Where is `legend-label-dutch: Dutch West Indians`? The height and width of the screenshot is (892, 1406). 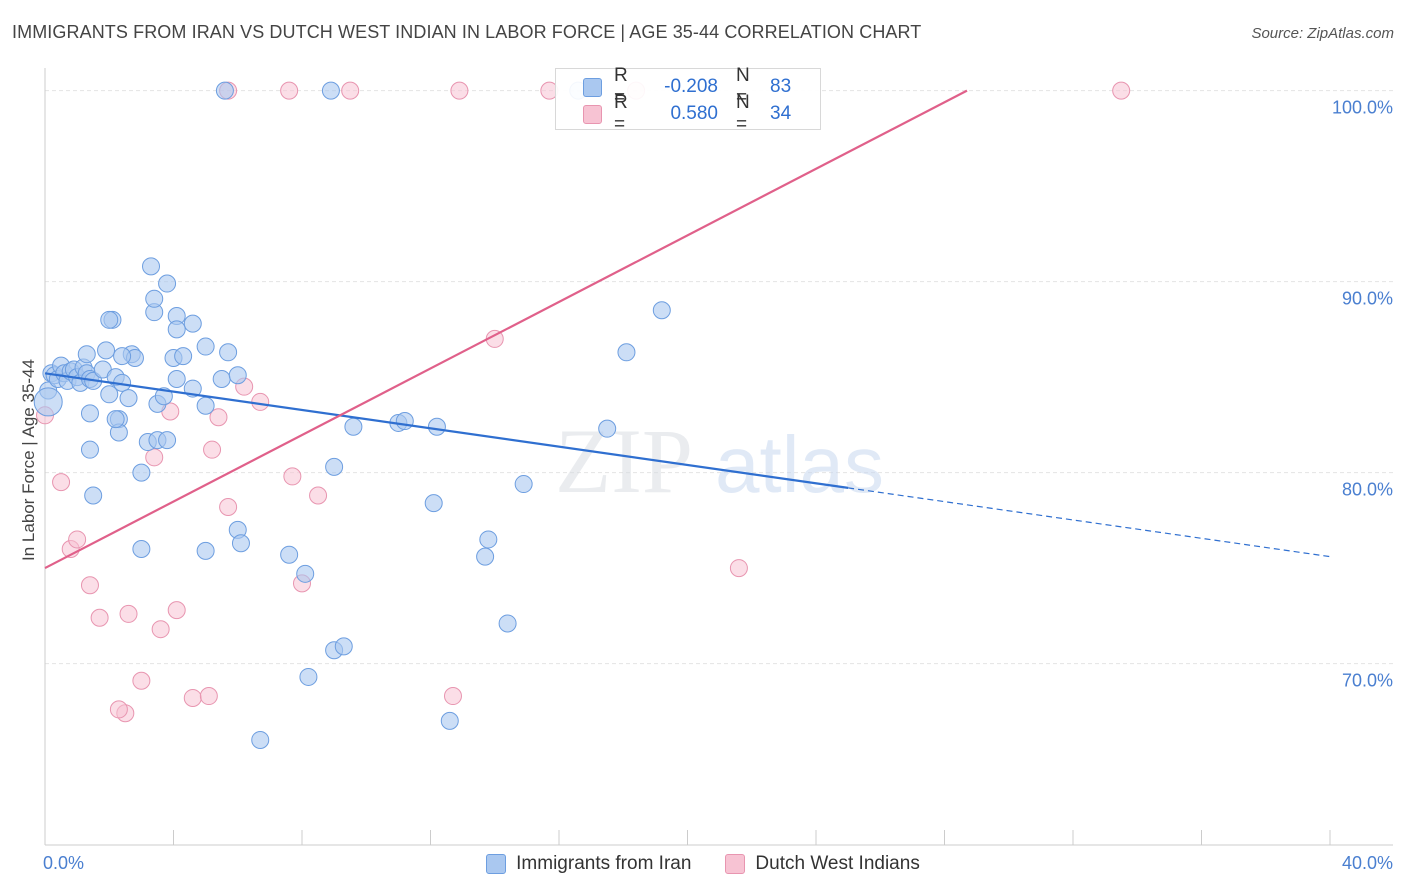 legend-label-dutch: Dutch West Indians is located at coordinates (837, 863).